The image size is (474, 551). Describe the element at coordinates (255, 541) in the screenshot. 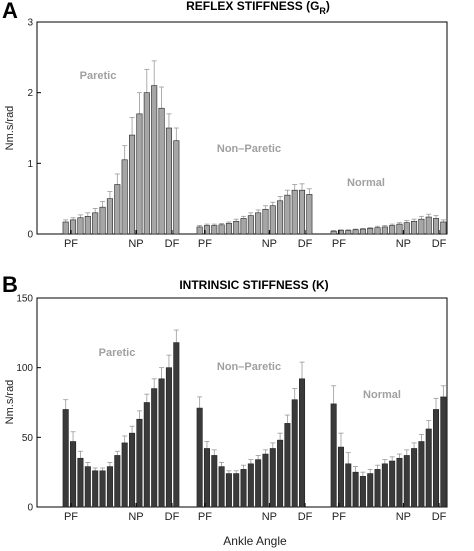

I see `x-axis-label: Ankle Angle` at that location.